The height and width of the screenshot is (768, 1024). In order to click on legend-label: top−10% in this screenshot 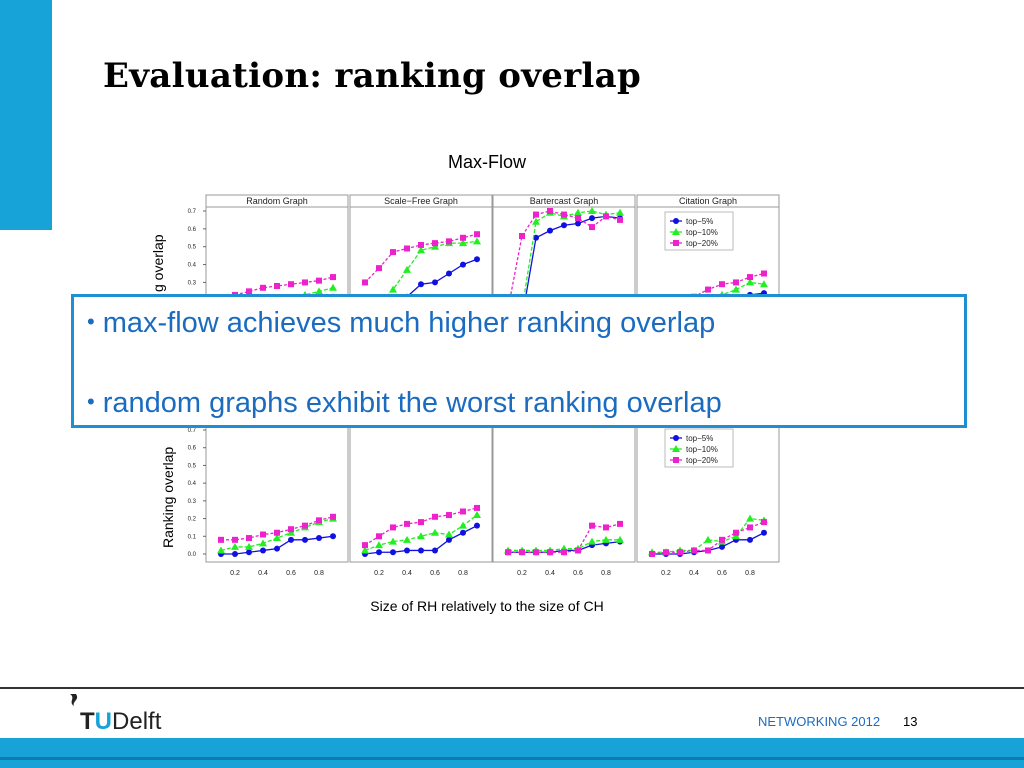, I will do `click(702, 449)`.